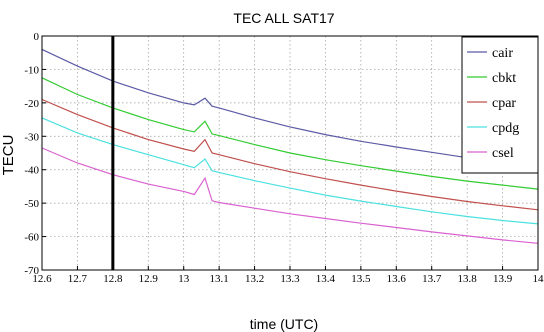  I want to click on legend-label-cair: cair, so click(502, 53).